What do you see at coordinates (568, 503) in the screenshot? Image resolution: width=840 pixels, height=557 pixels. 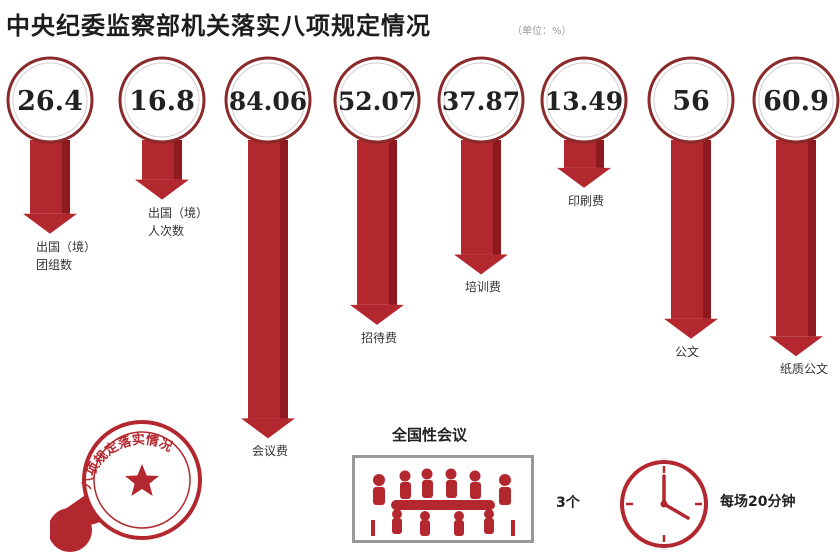 I see `meeting-count: 3个` at bounding box center [568, 503].